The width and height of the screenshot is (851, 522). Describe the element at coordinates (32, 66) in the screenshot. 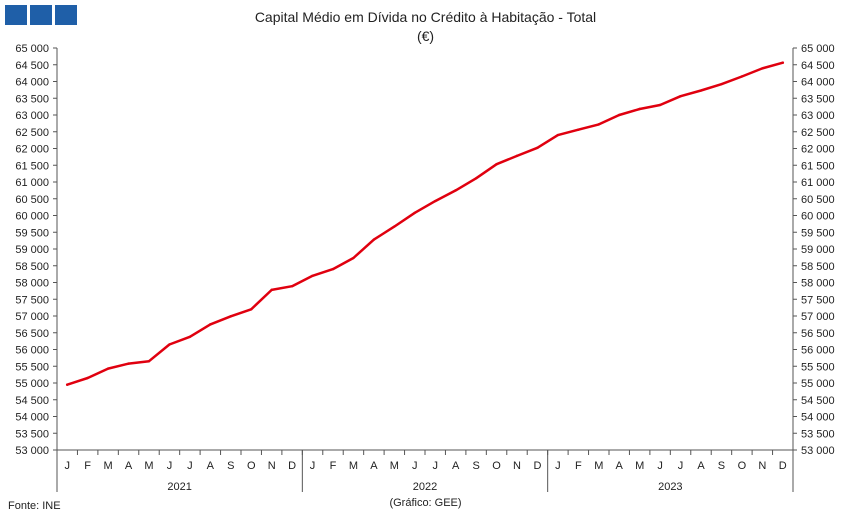

I see `y-tick-label-left: 64 500` at that location.